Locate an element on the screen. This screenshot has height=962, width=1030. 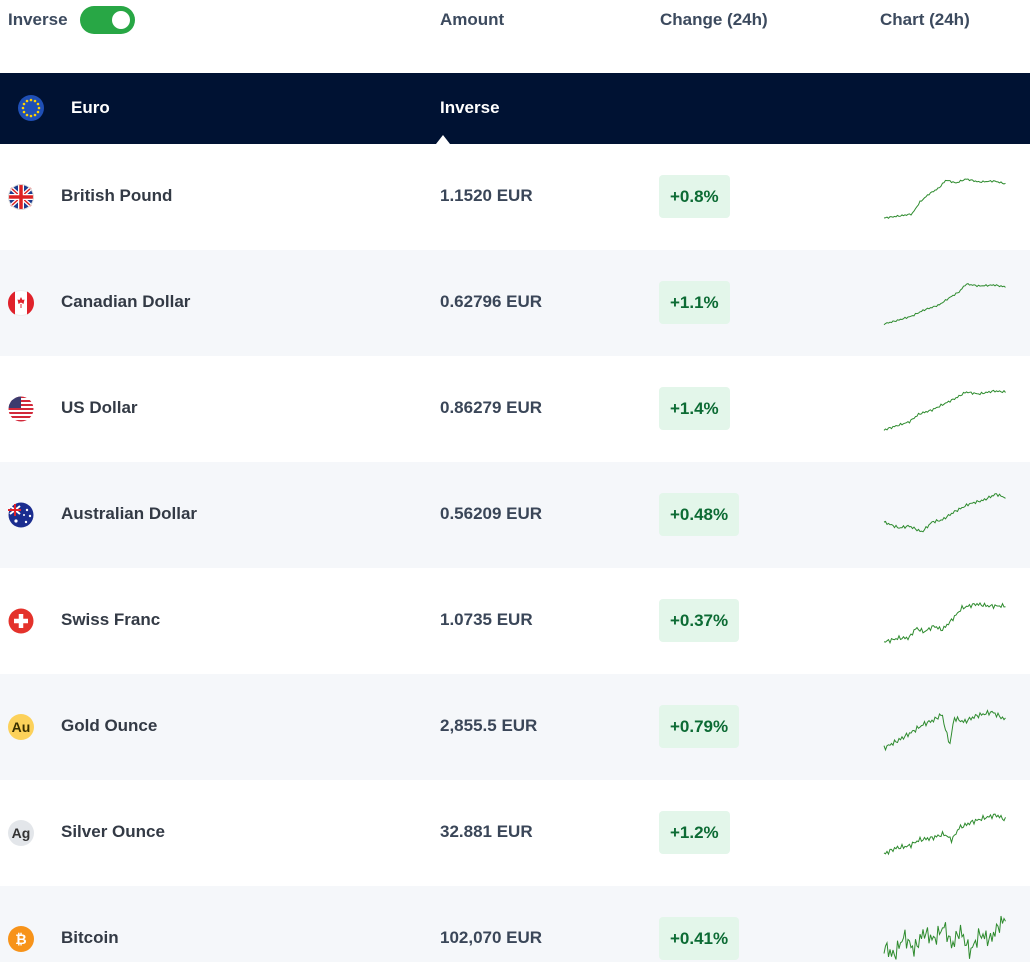
currency-row: Ag Silver Ounce 32.881 EUR +1.2% is located at coordinates (515, 833).